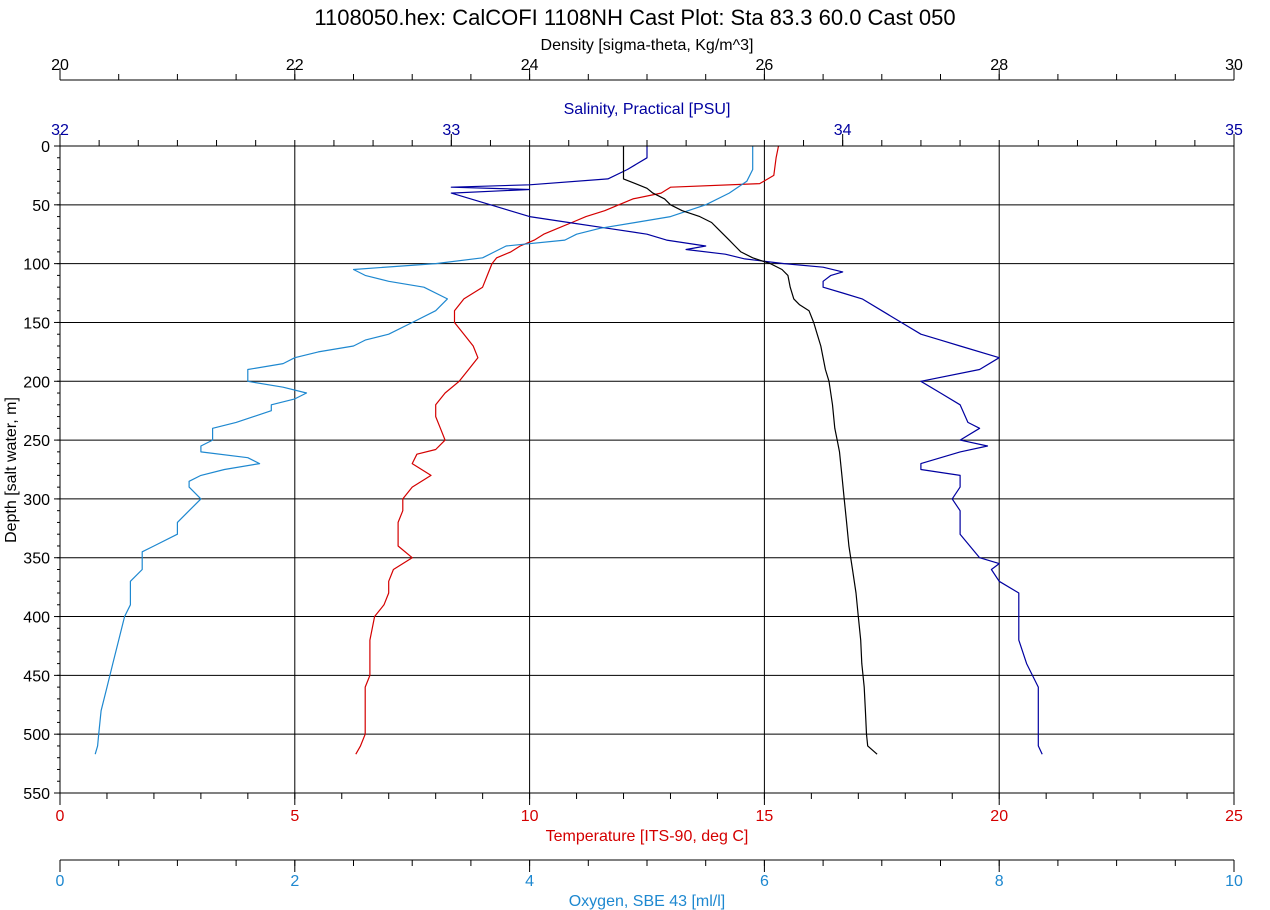 Image resolution: width=1270 pixels, height=910 pixels. What do you see at coordinates (1234, 816) in the screenshot?
I see `temperature-tick-label: 25` at bounding box center [1234, 816].